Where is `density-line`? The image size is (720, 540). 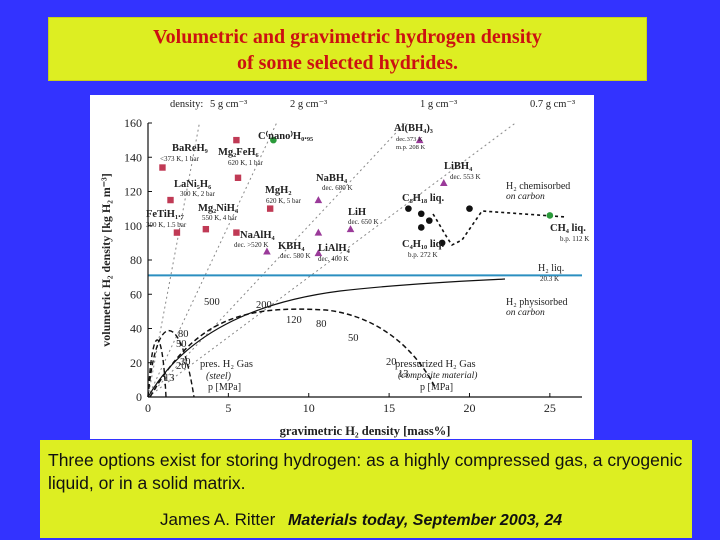 density-line is located at coordinates (173, 260).